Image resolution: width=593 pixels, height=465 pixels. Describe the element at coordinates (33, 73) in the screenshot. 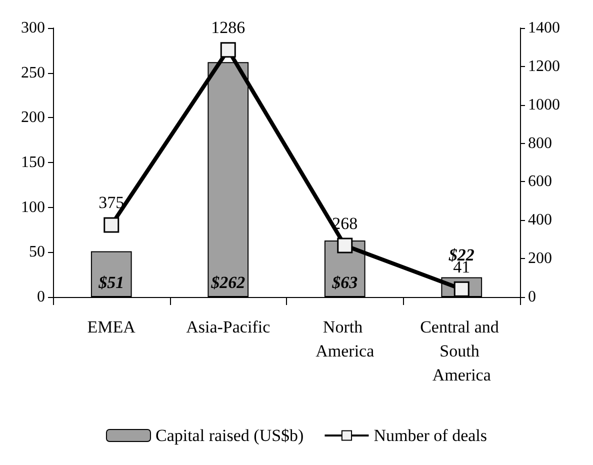

I see `y-tick-label: 250` at that location.